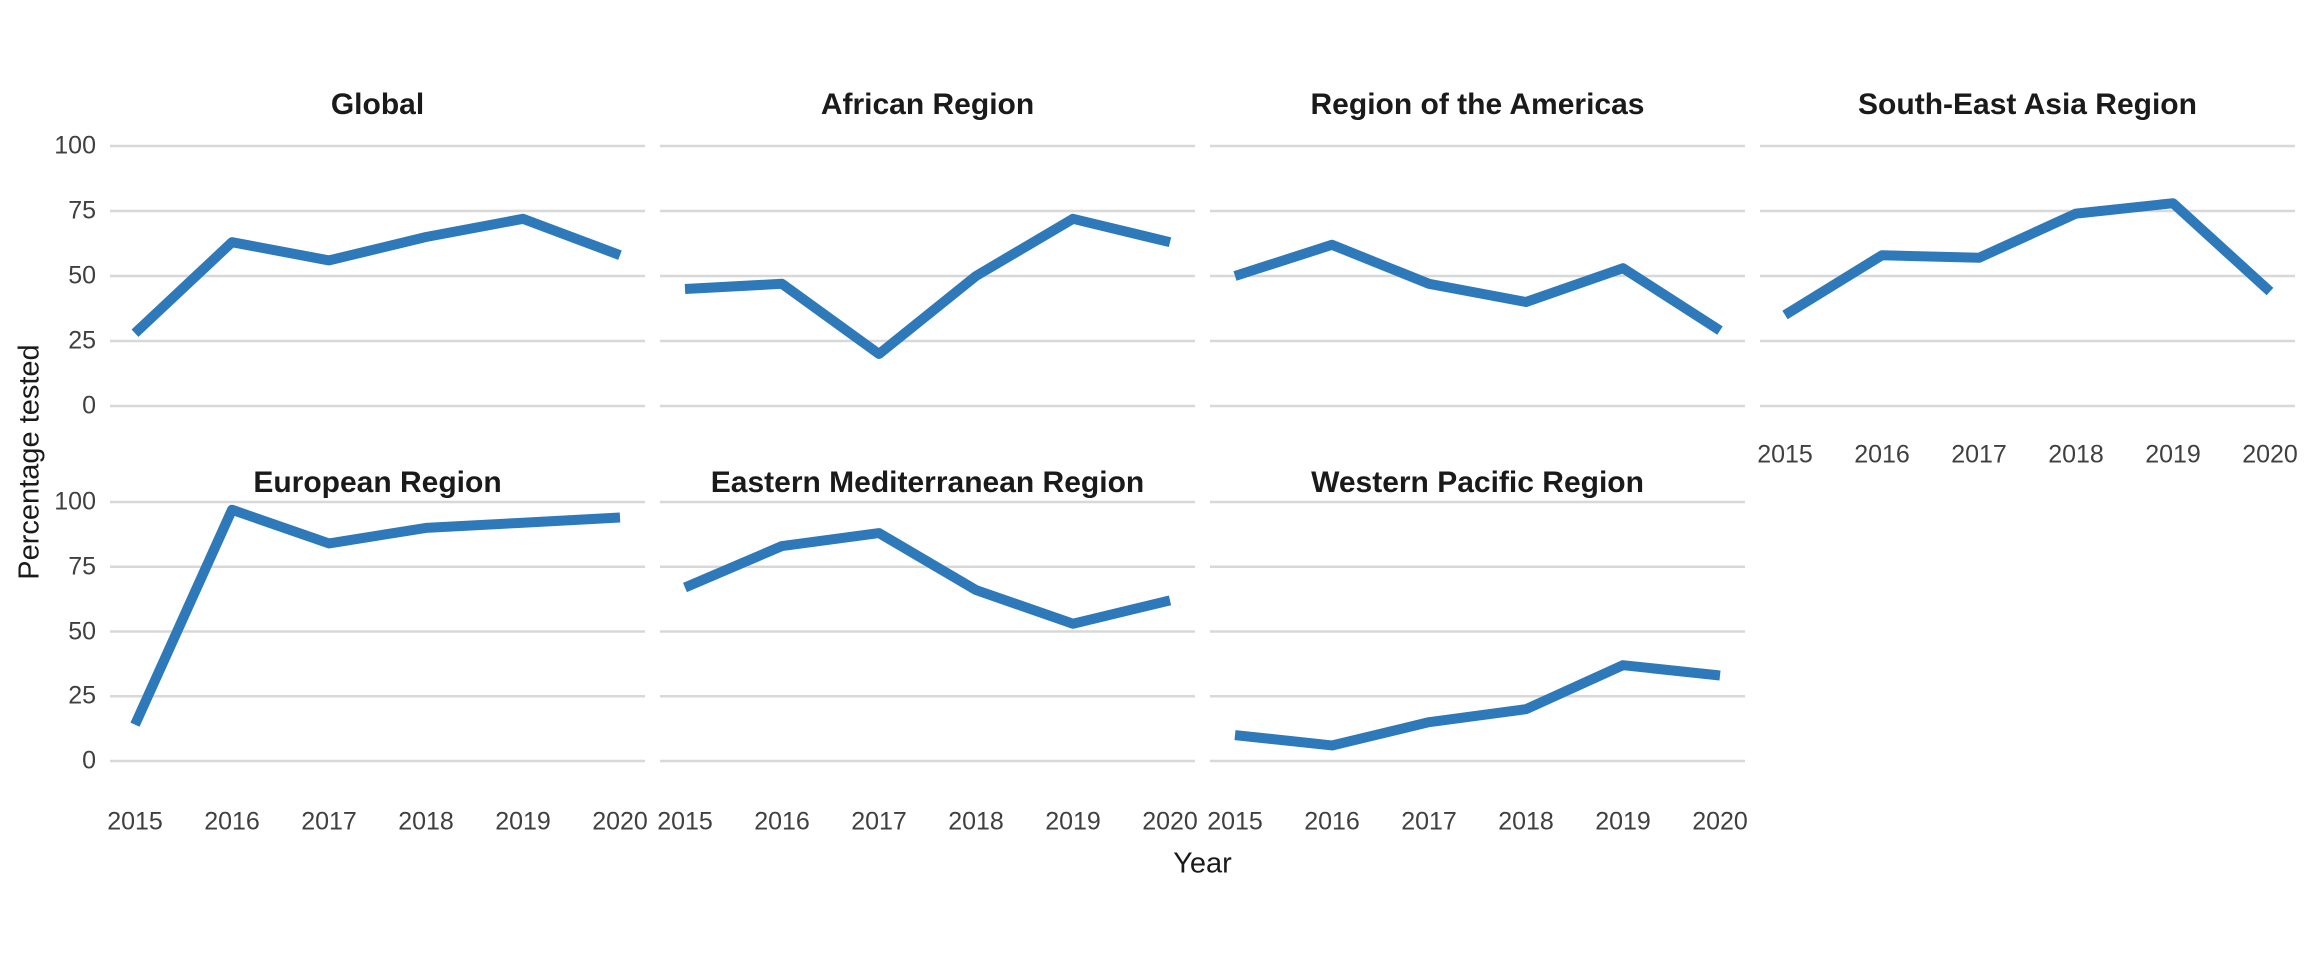 The width and height of the screenshot is (2304, 960). I want to click on facet-title: Western Pacific Region, so click(1477, 482).